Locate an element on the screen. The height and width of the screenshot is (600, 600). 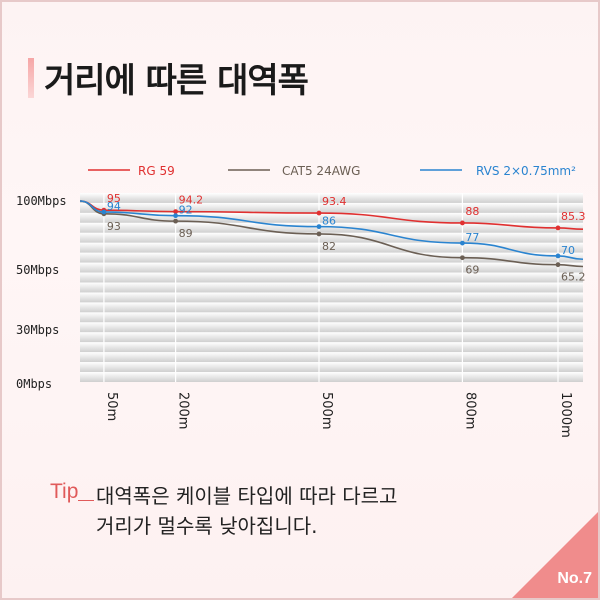
badge-number: No.7 is located at coordinates (574, 578).